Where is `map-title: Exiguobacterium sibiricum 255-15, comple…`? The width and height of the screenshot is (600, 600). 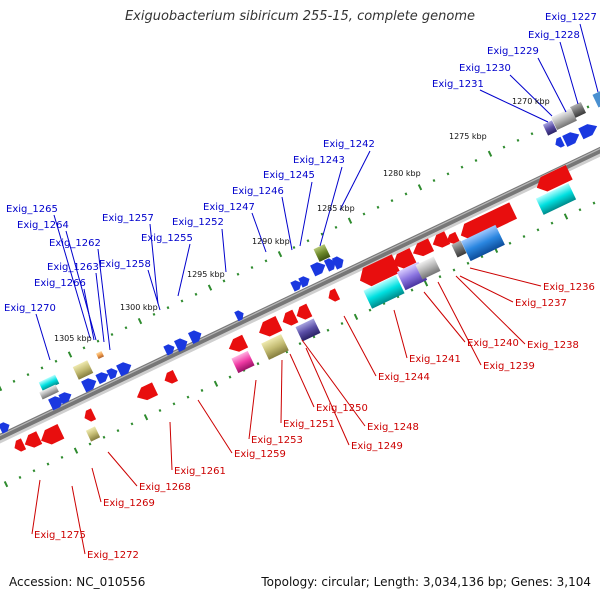 map-title: Exiguobacterium sibiricum 255-15, comple… is located at coordinates (300, 16).